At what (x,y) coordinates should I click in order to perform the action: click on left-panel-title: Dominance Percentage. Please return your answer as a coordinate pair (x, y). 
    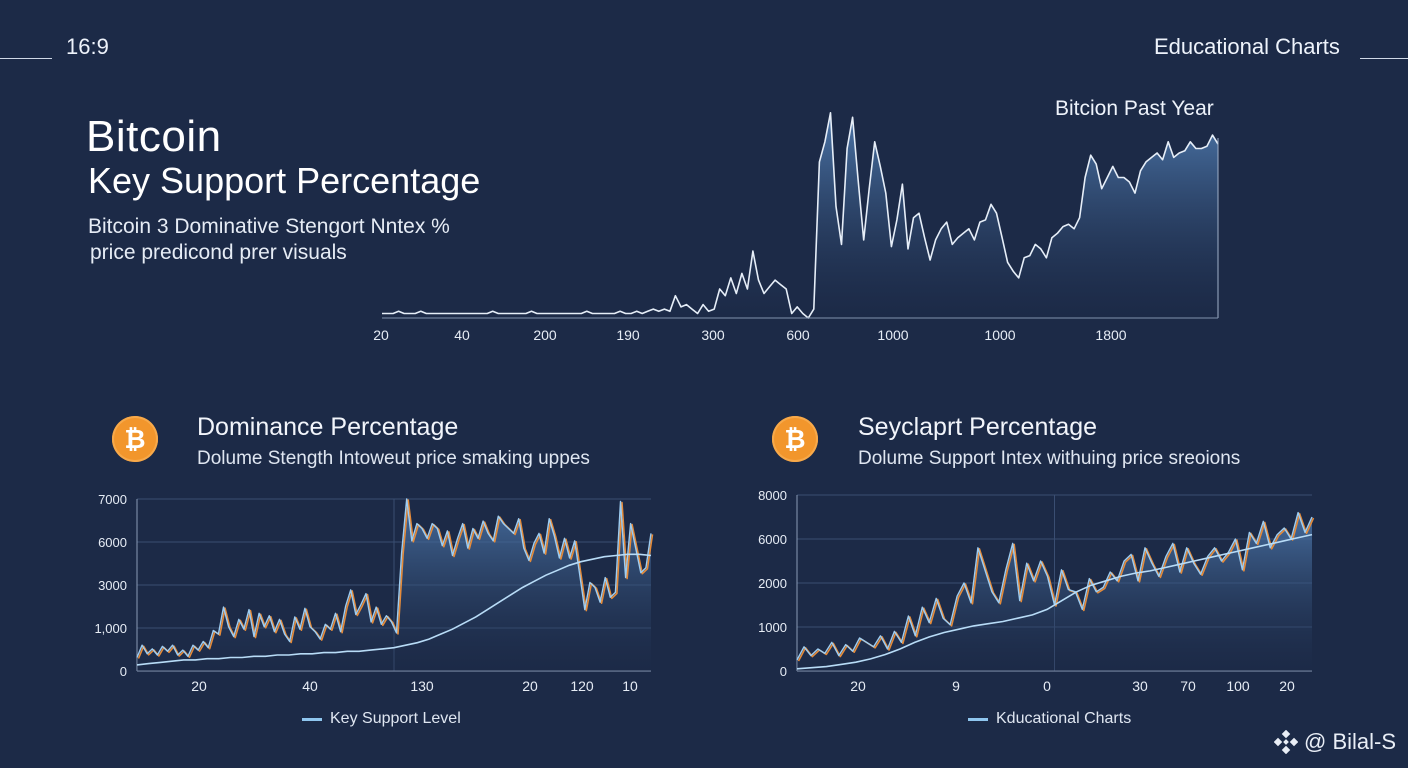
    Looking at the image, I should click on (328, 427).